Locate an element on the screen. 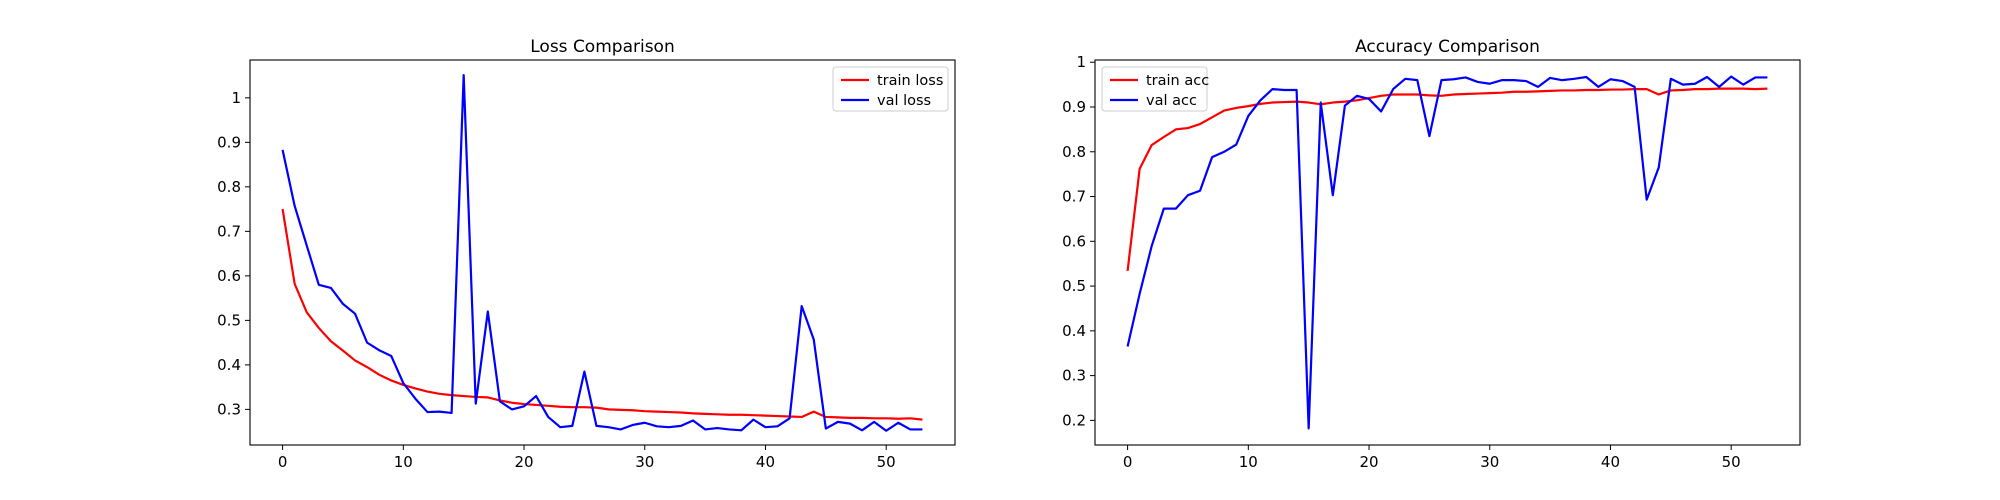 The height and width of the screenshot is (500, 2000). legend: train loss val loss is located at coordinates (890, 89).